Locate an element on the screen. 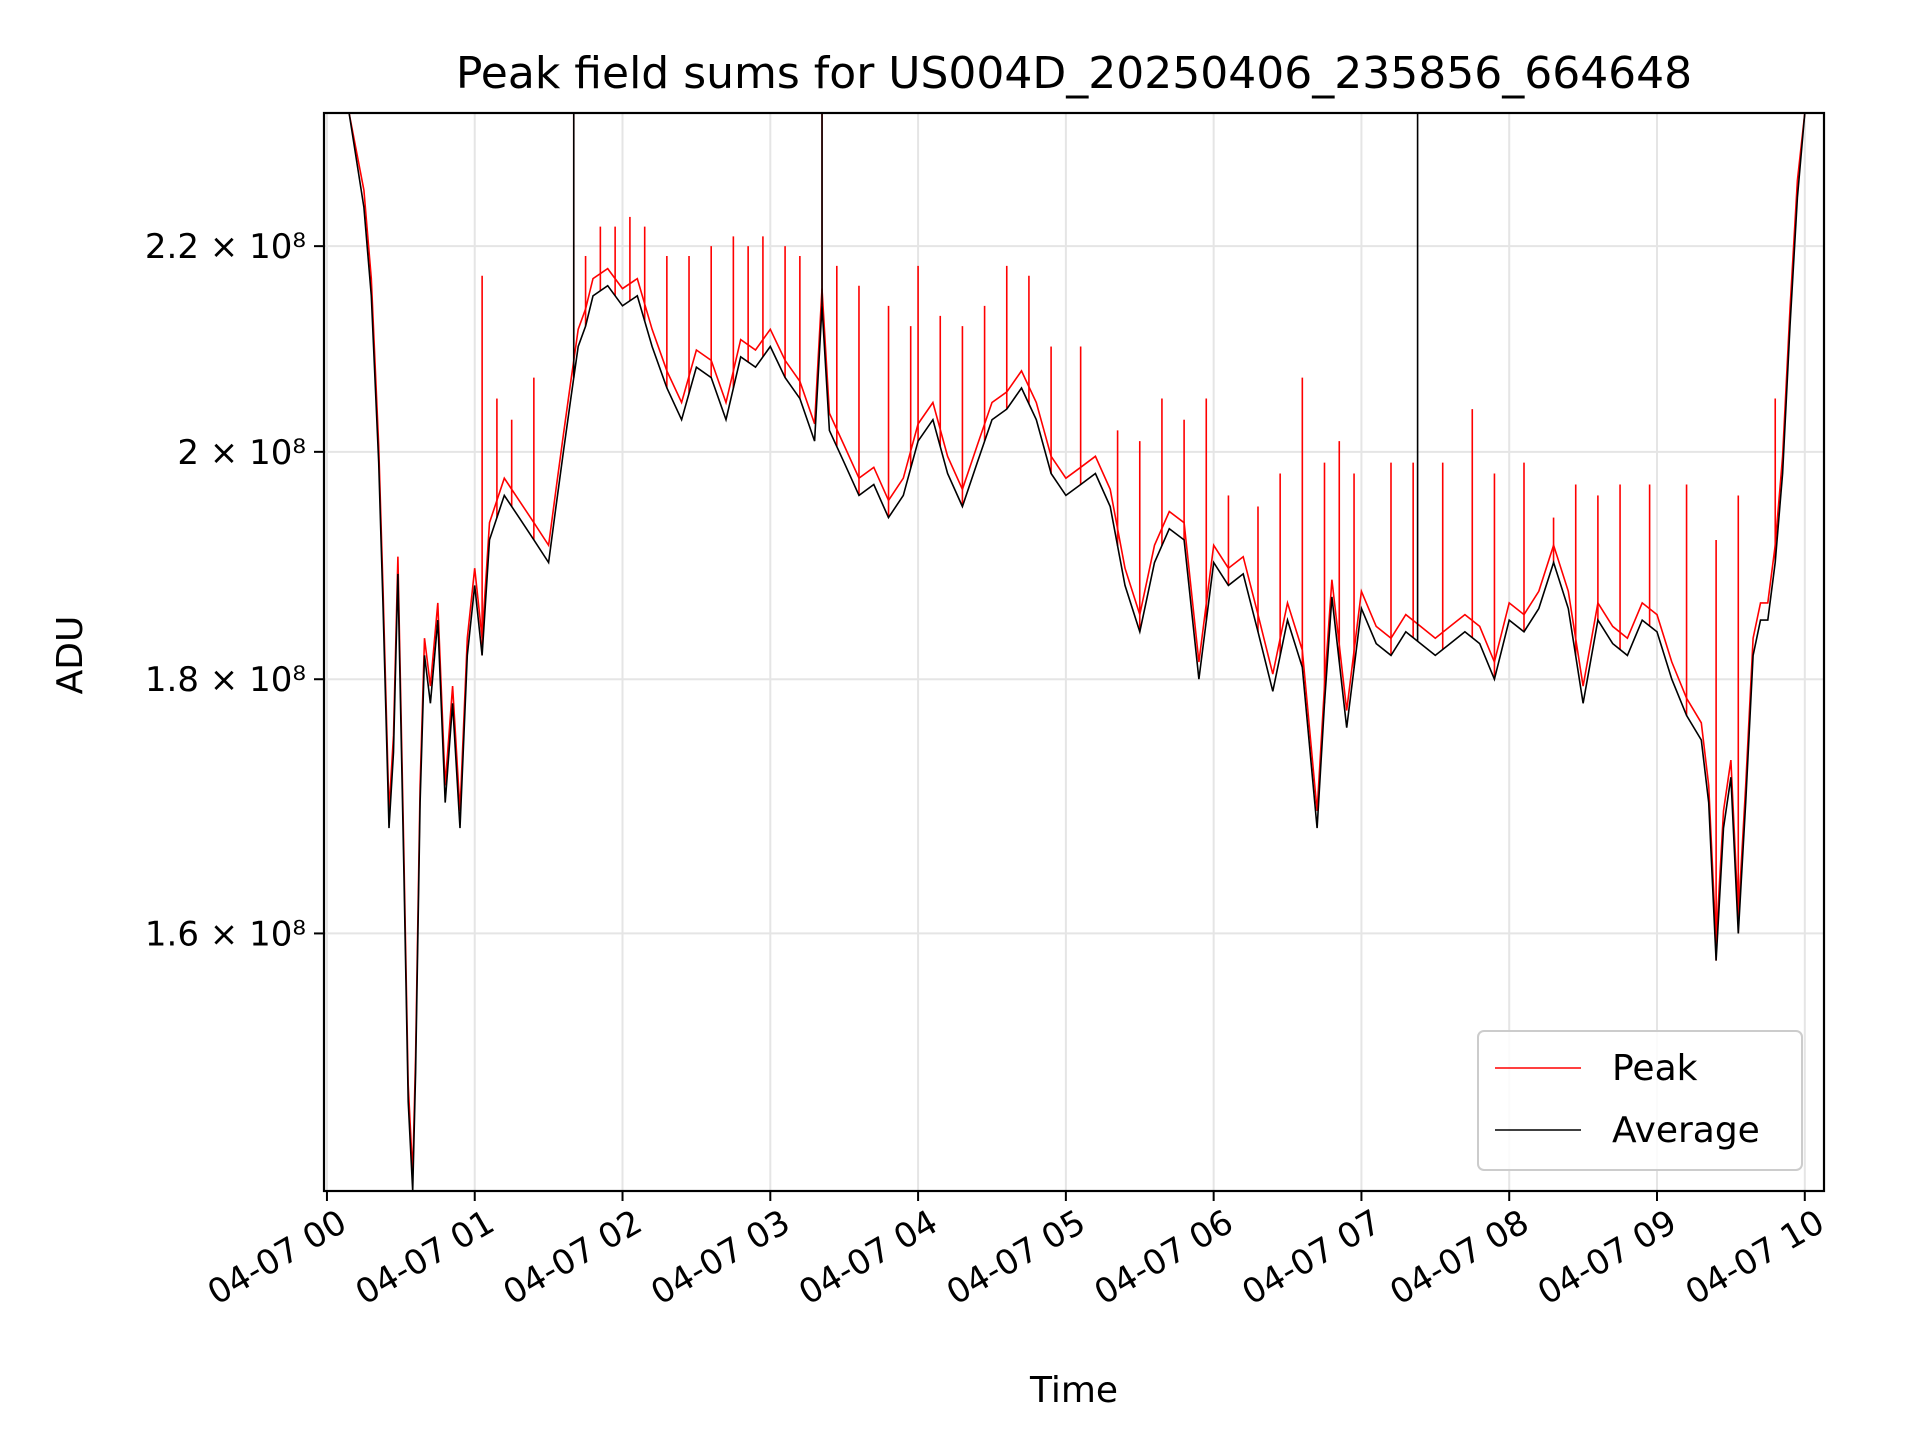 The image size is (1920, 1440). y-tick-label: 1.6 × 10⁸ is located at coordinates (225, 934).